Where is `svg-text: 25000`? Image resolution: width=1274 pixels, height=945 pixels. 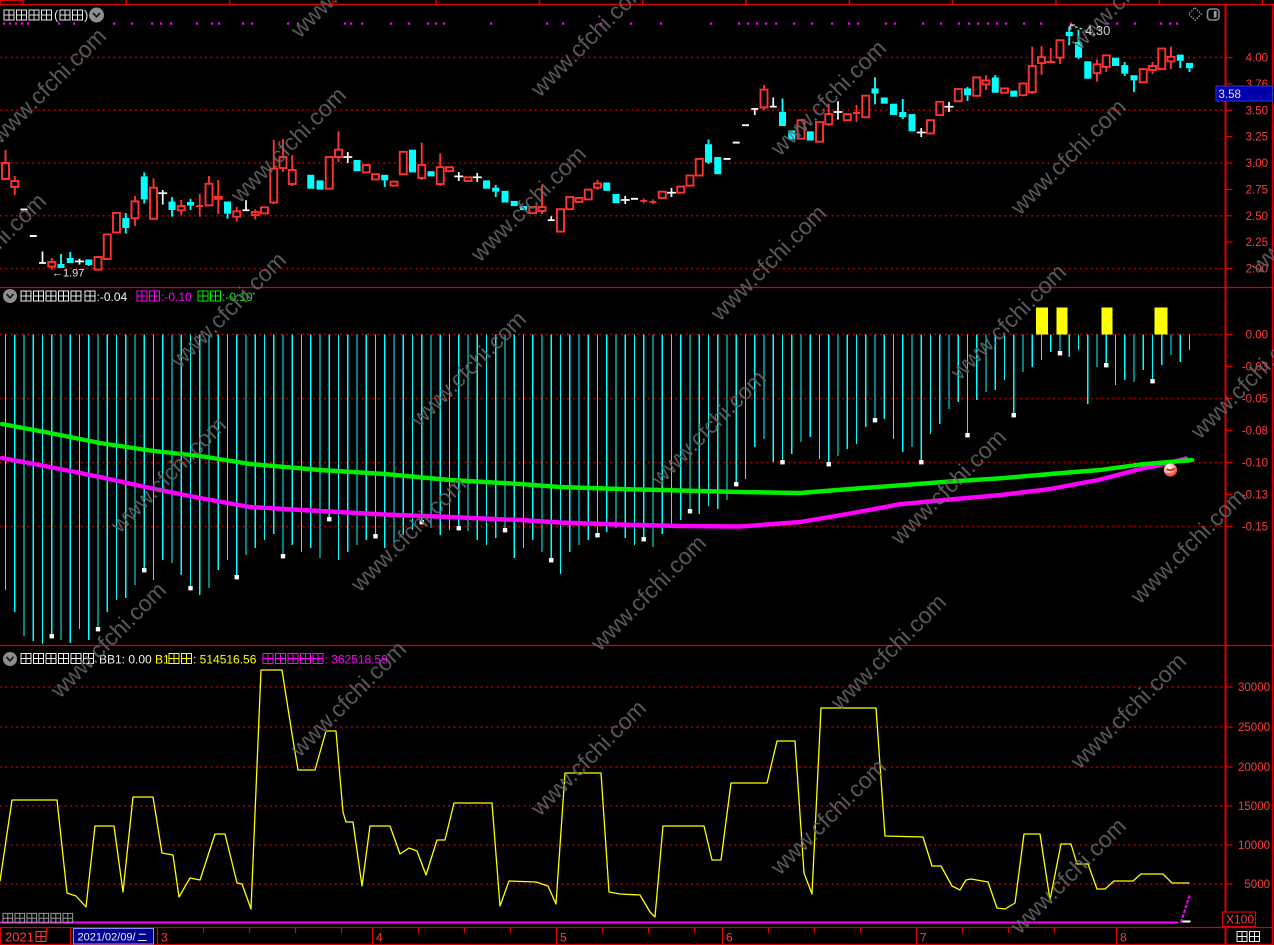 svg-text: 25000 is located at coordinates (1254, 728).